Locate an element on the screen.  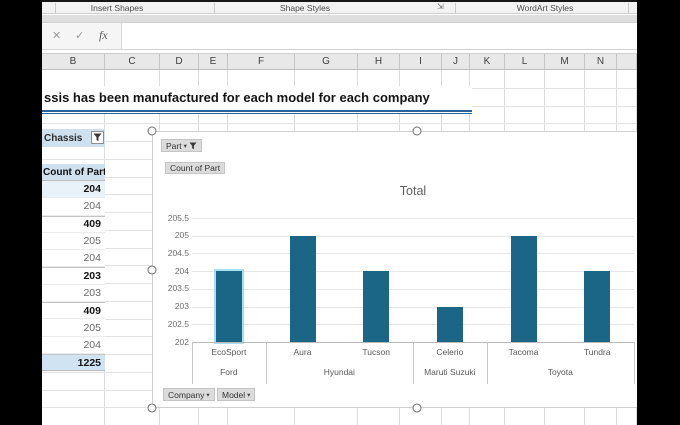
chart-field-button-model: Model ▾ is located at coordinates (236, 394).